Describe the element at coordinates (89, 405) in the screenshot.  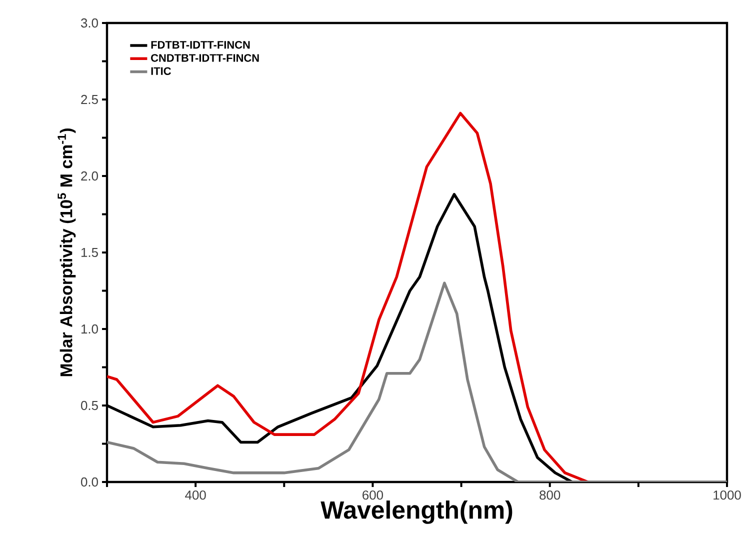
I see `y-tick-label: 0.5` at that location.